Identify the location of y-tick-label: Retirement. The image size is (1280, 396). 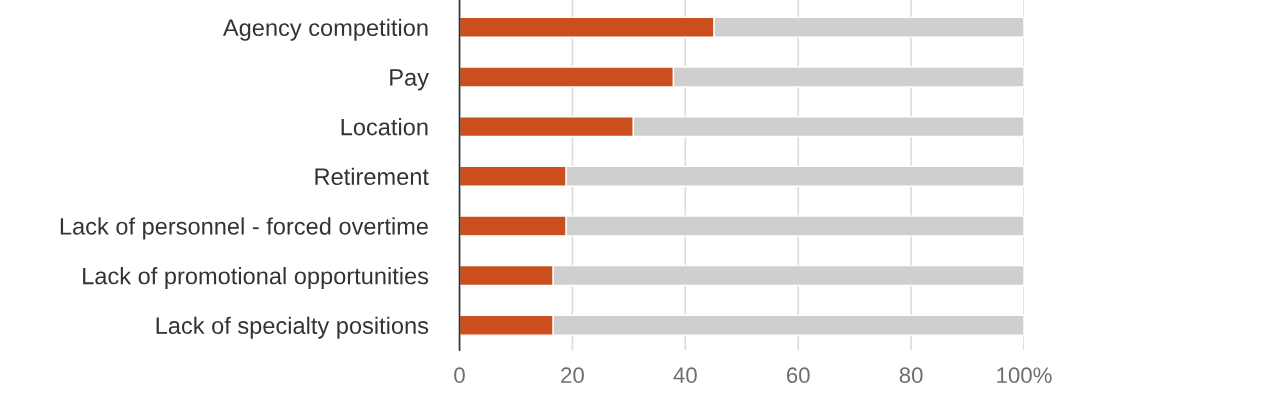
(372, 176).